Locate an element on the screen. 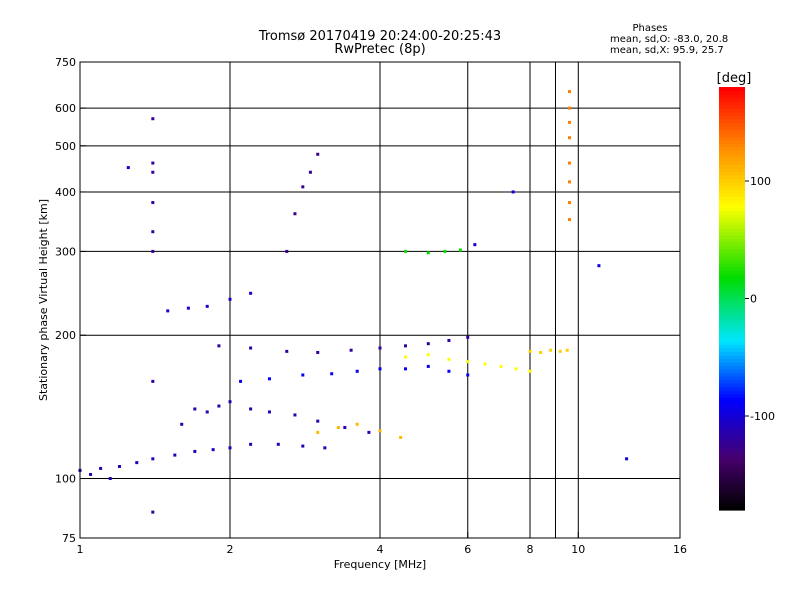  x-tick-label: 6 is located at coordinates (467, 549).